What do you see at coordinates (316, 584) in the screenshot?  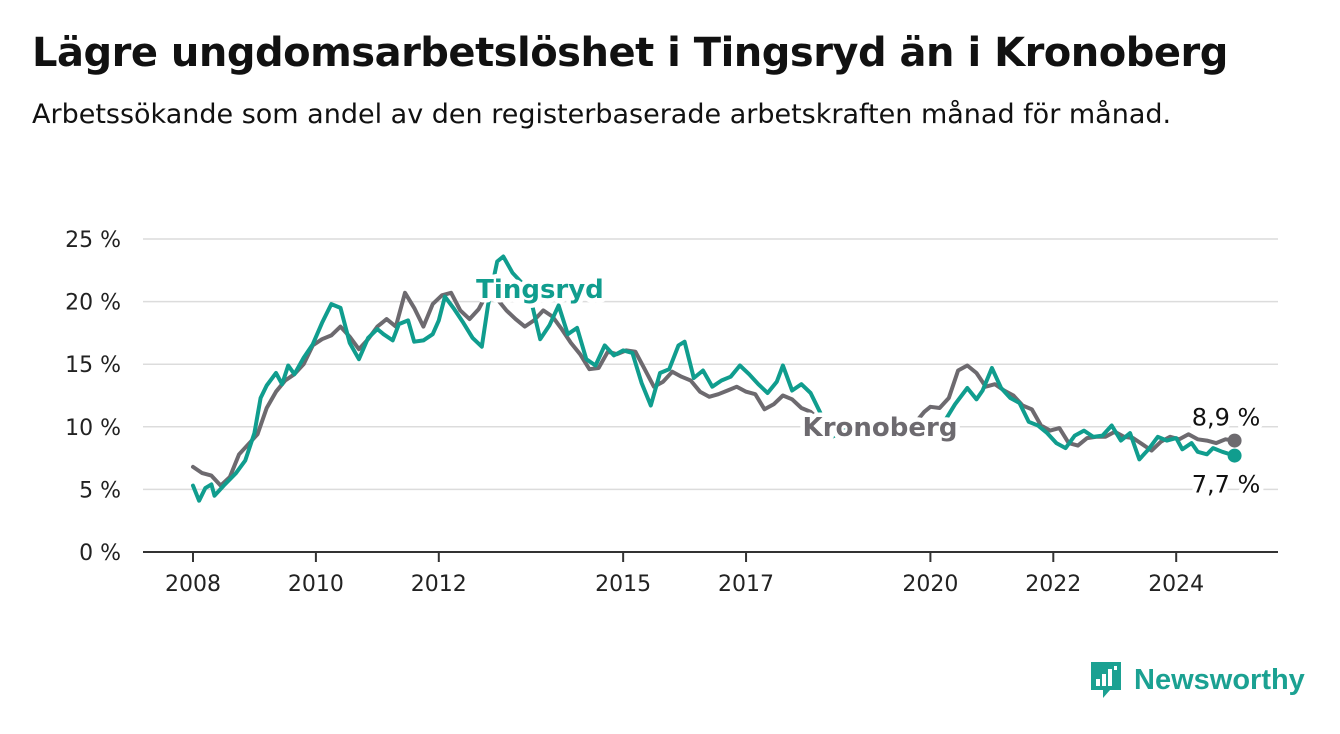 I see `x-tick-label: 2010` at bounding box center [316, 584].